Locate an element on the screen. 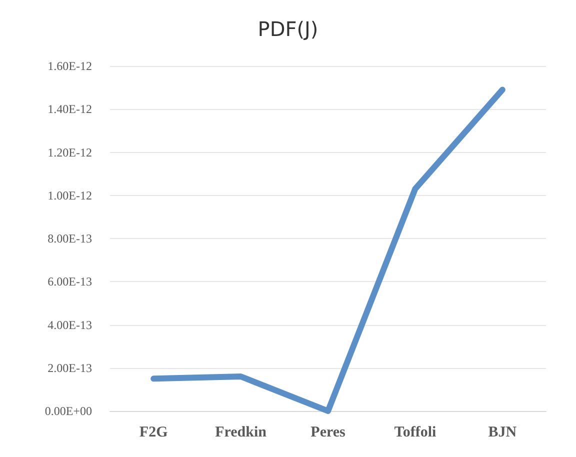 The image size is (576, 457). y-tick-label: 1.60E-12 is located at coordinates (70, 66).